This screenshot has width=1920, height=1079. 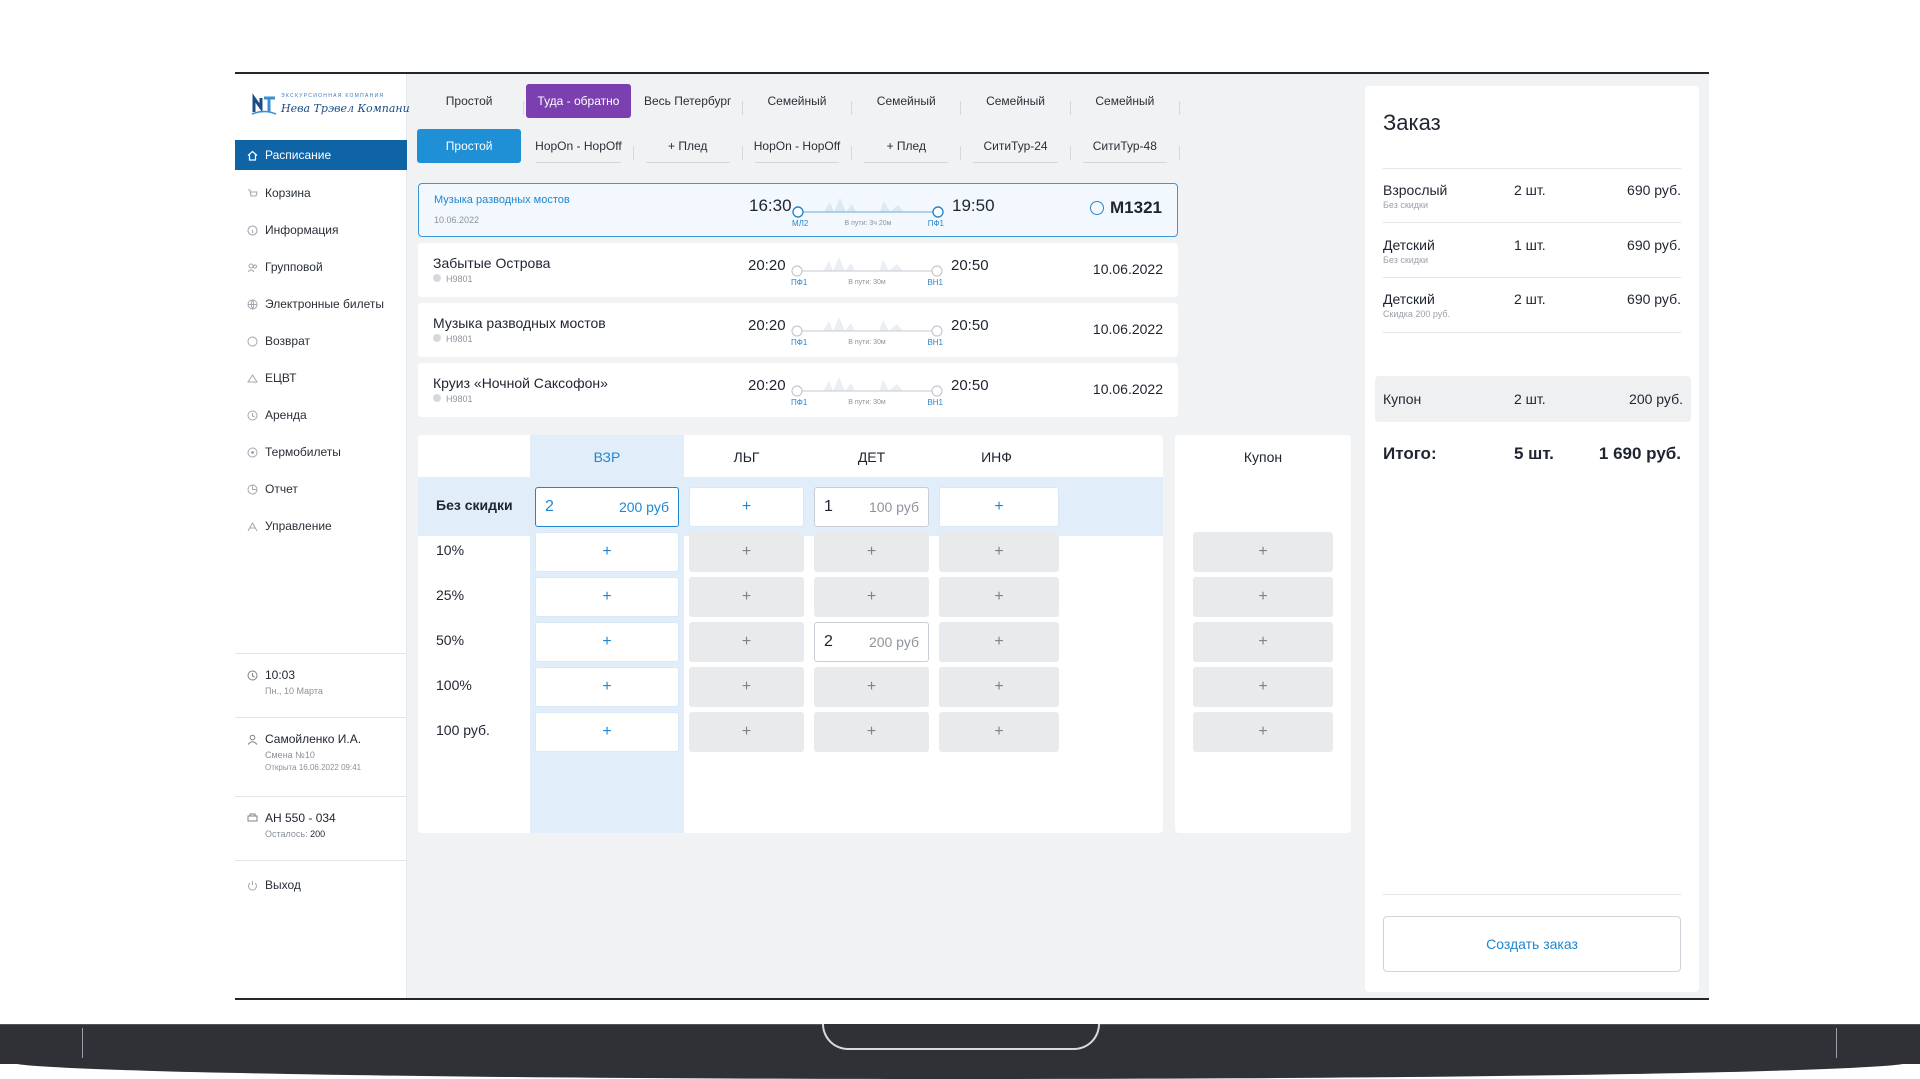 I want to click on add-infant-10-button: +, so click(x=999, y=552).